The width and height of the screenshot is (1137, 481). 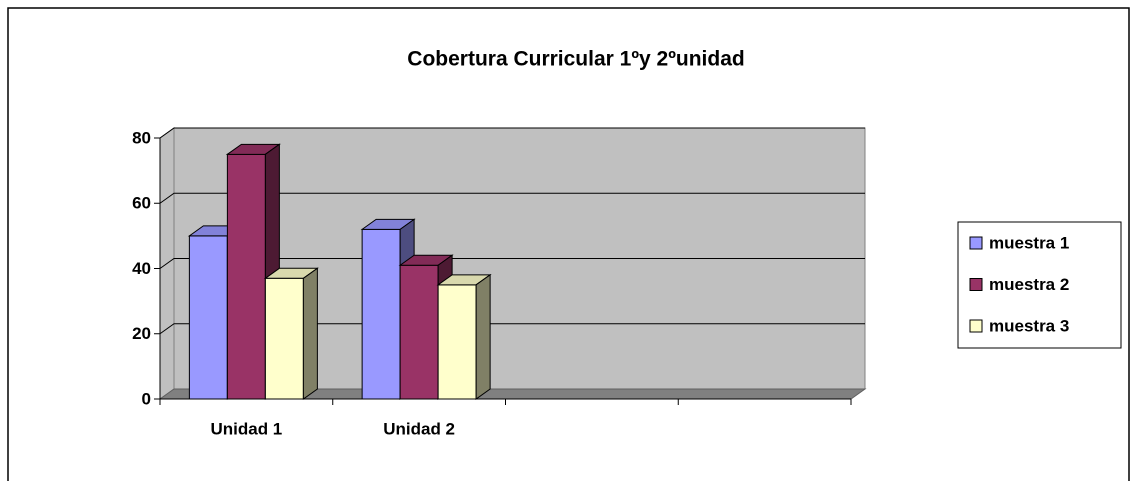 What do you see at coordinates (575, 59) in the screenshot?
I see `chart-title: Cobertura Curricular 1ºy 2ºunidad` at bounding box center [575, 59].